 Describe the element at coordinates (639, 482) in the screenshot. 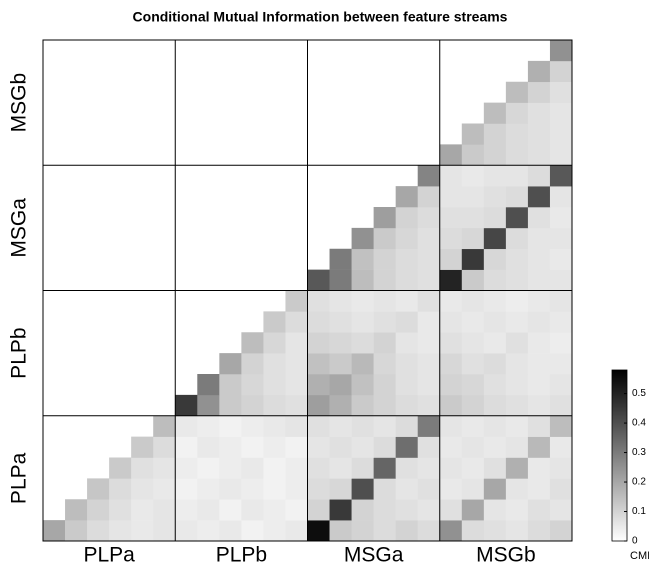

I see `colorbar-tick-label: 0.2` at that location.